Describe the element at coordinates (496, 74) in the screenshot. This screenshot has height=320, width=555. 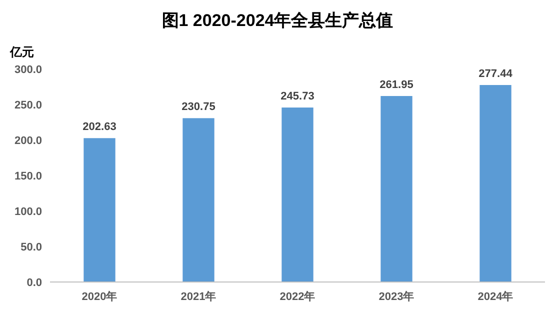
I see `data-label: 277.44` at that location.